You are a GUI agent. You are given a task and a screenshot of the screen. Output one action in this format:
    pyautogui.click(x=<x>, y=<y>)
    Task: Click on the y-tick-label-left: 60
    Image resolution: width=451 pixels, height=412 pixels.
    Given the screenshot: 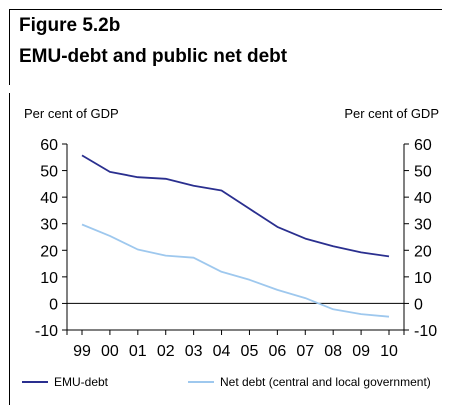 What is the action you would take?
    pyautogui.click(x=49, y=145)
    